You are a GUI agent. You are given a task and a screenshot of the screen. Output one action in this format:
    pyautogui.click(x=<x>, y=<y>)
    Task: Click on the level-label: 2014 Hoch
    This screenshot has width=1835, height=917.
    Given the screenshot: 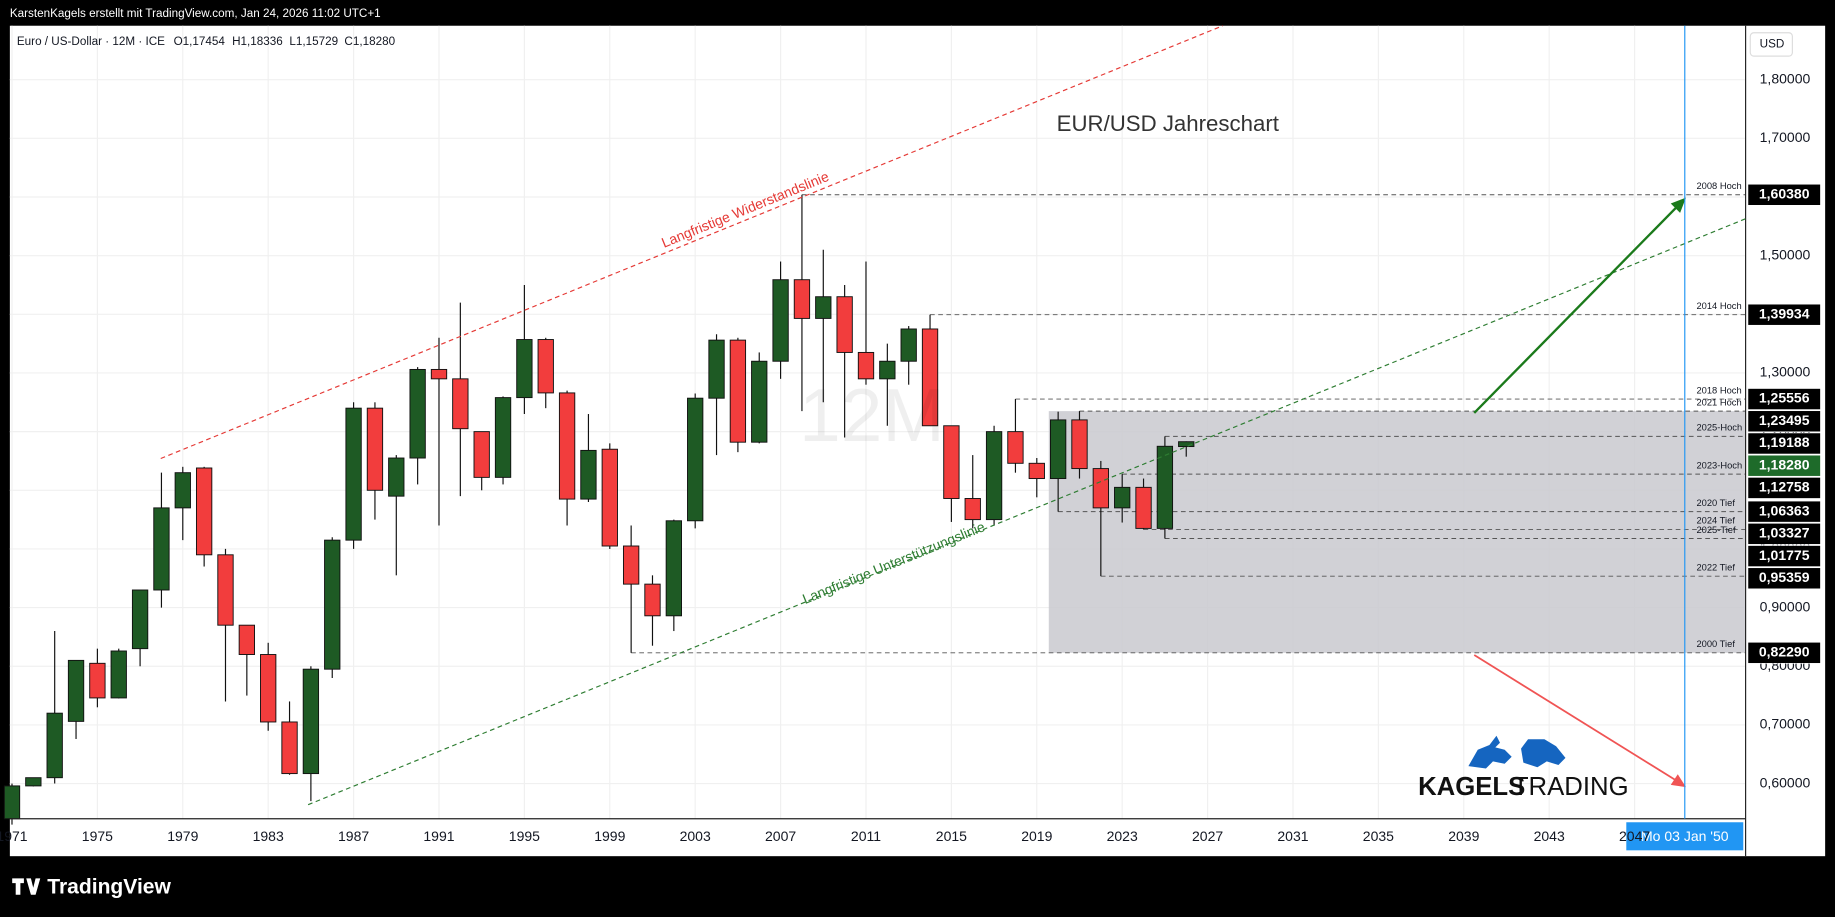 What is the action you would take?
    pyautogui.click(x=1718, y=306)
    